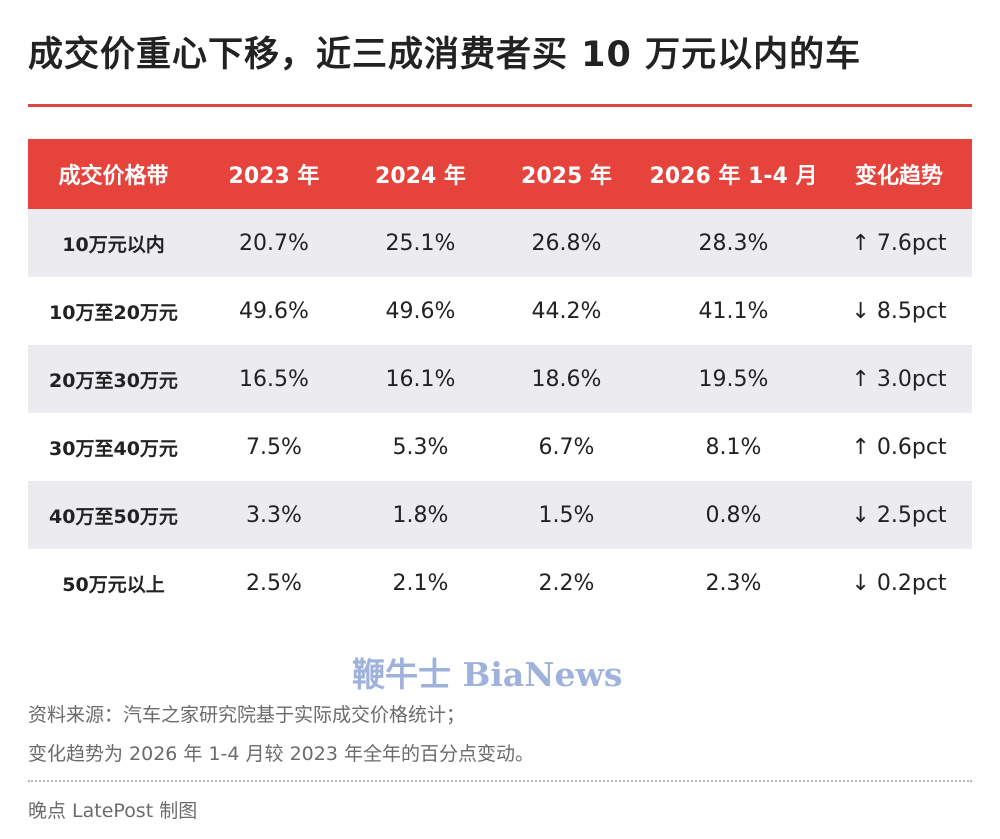 The height and width of the screenshot is (839, 1000). Describe the element at coordinates (566, 311) in the screenshot. I see `table-cell: 44.2%` at that location.